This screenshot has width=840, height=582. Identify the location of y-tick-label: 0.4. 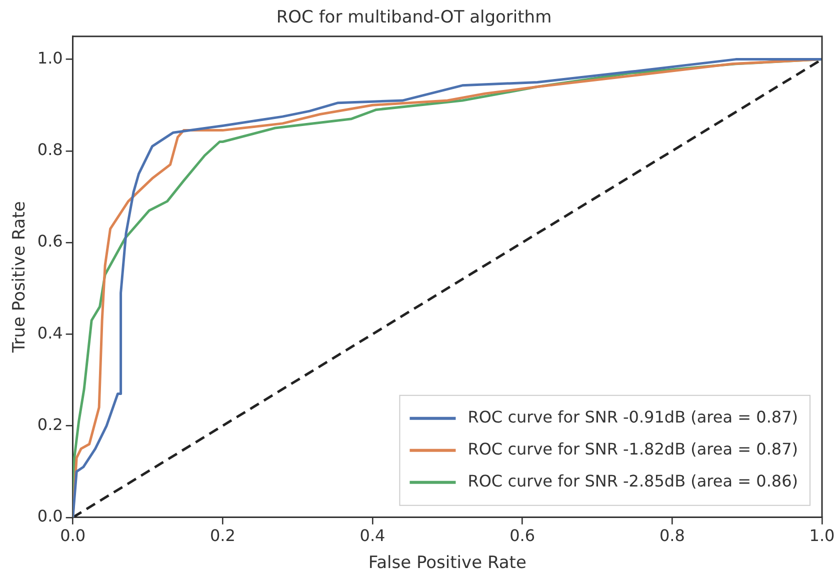
(50, 332).